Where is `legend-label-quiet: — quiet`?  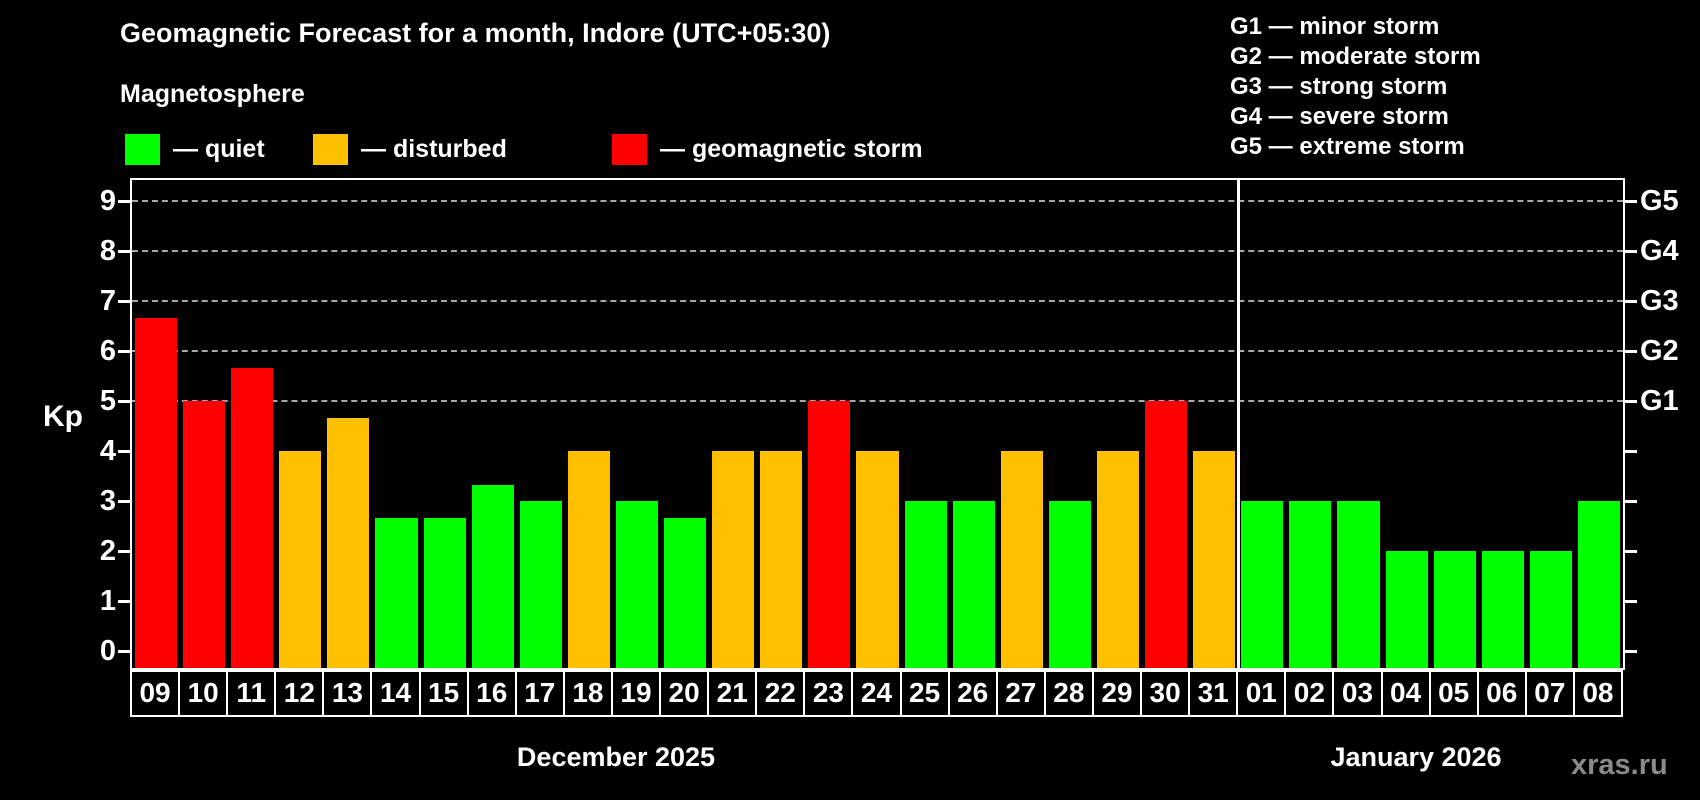
legend-label-quiet: — quiet is located at coordinates (219, 148).